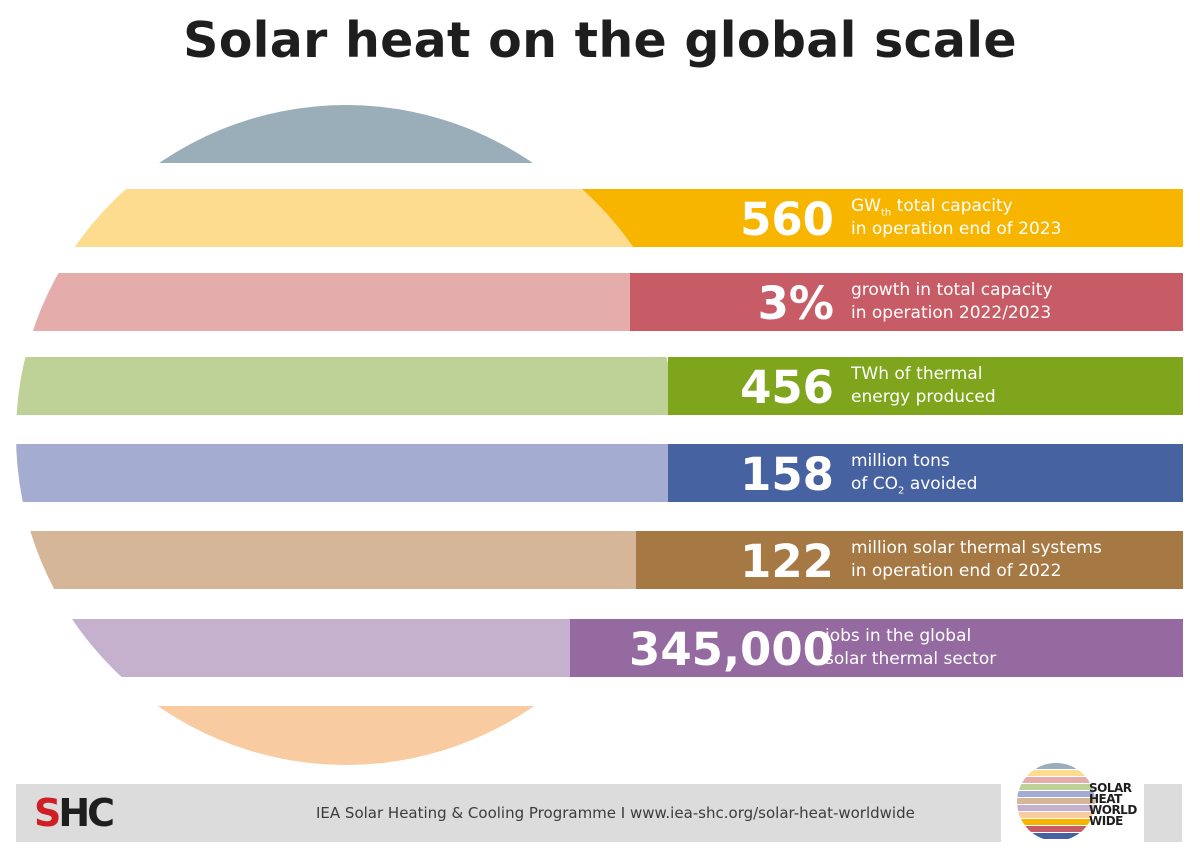  I want to click on solar-heat-worldwide-logo: SOLAR HEAT WORLD WIDE, so click(1072, 803).